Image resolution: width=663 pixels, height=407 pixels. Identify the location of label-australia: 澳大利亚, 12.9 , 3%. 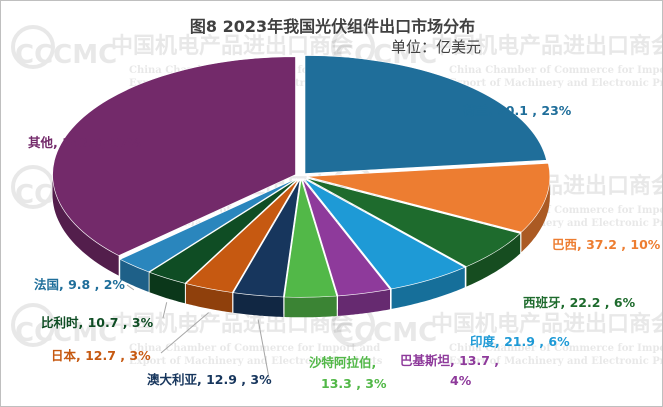
(209, 379).